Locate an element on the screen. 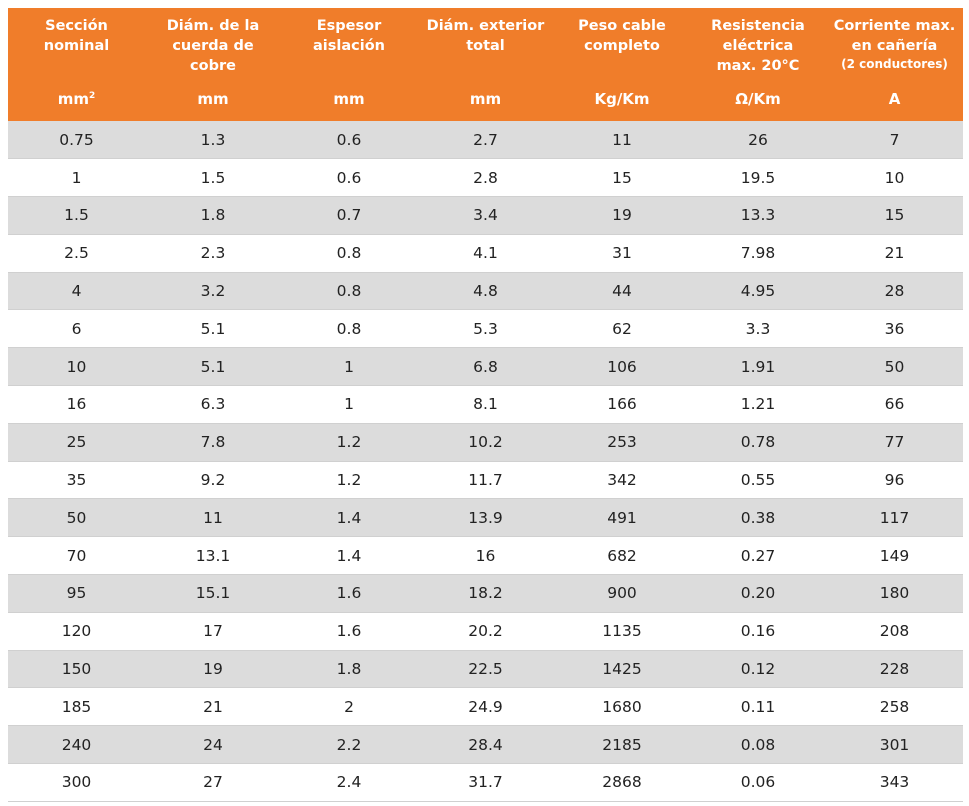 This screenshot has height=806, width=969. table-cell: 0.20 is located at coordinates (758, 593).